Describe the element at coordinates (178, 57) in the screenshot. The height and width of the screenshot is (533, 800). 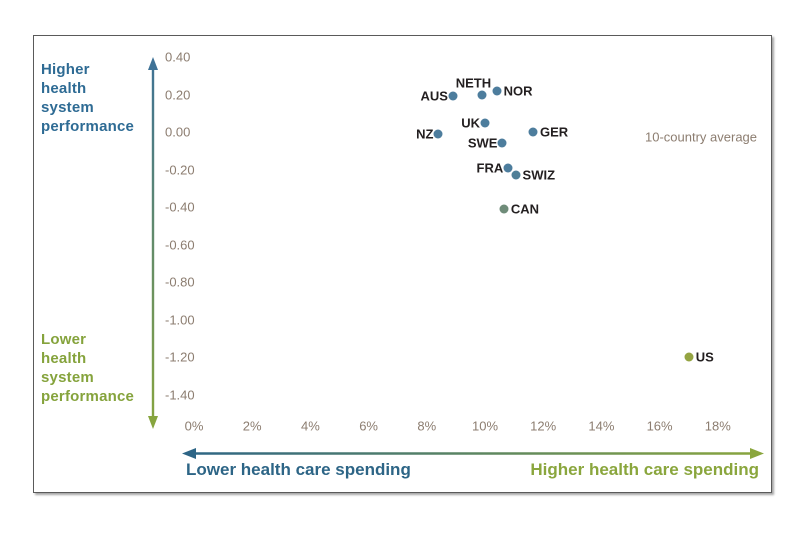
I see `y-axis-tick-label: 0.40` at that location.